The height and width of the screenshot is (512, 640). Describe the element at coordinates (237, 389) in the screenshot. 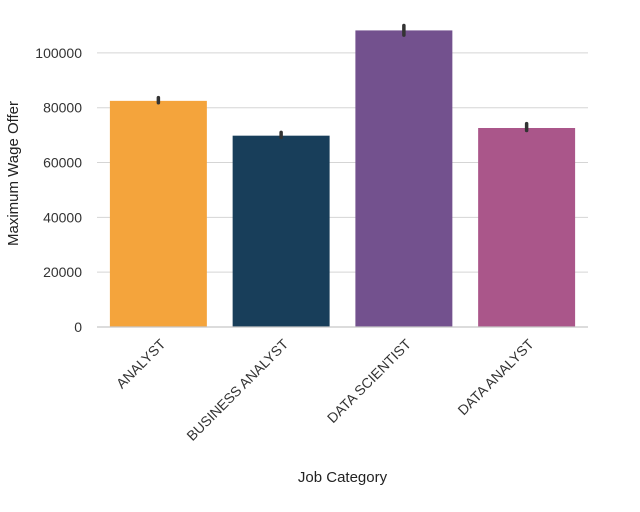

I see `x-tick-label-1: BUSINESS ANALYST` at that location.